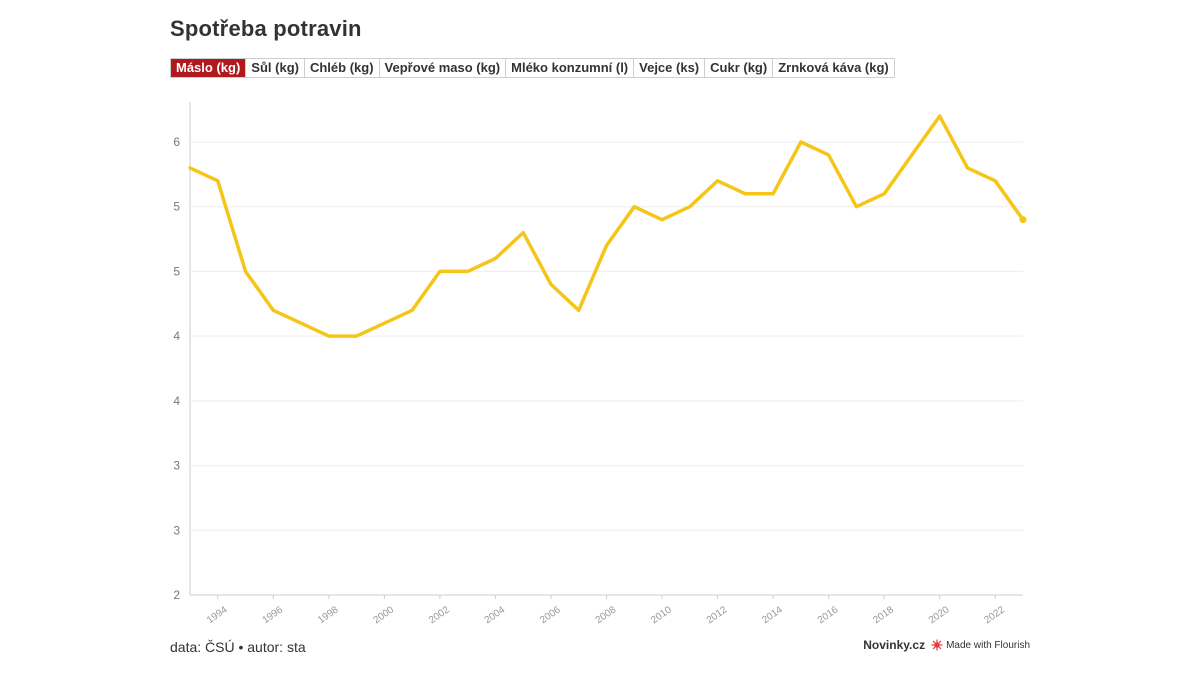  What do you see at coordinates (937, 645) in the screenshot?
I see `flourish-icon` at bounding box center [937, 645].